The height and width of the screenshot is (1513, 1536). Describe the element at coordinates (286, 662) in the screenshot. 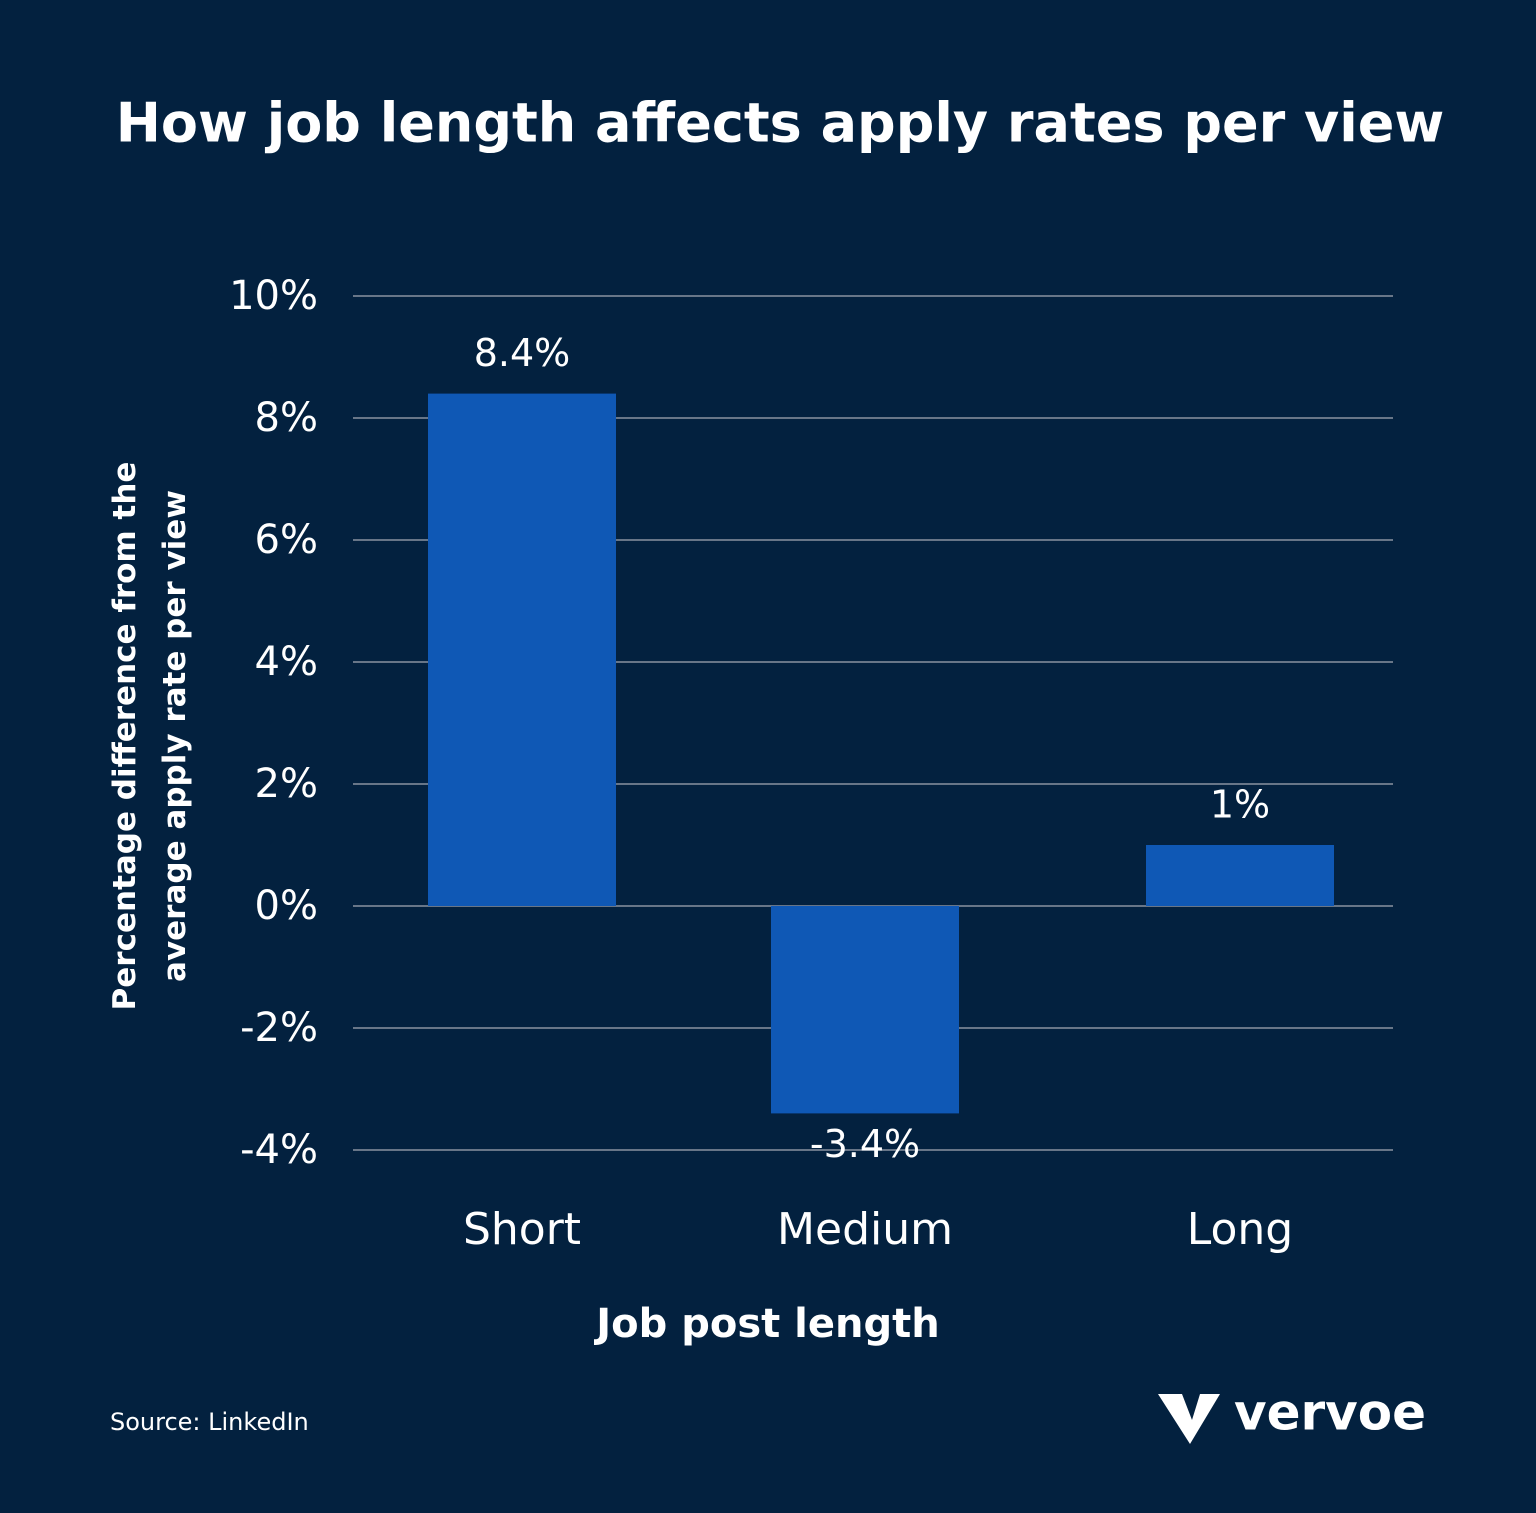

I see `y-tick-label: 4%` at that location.